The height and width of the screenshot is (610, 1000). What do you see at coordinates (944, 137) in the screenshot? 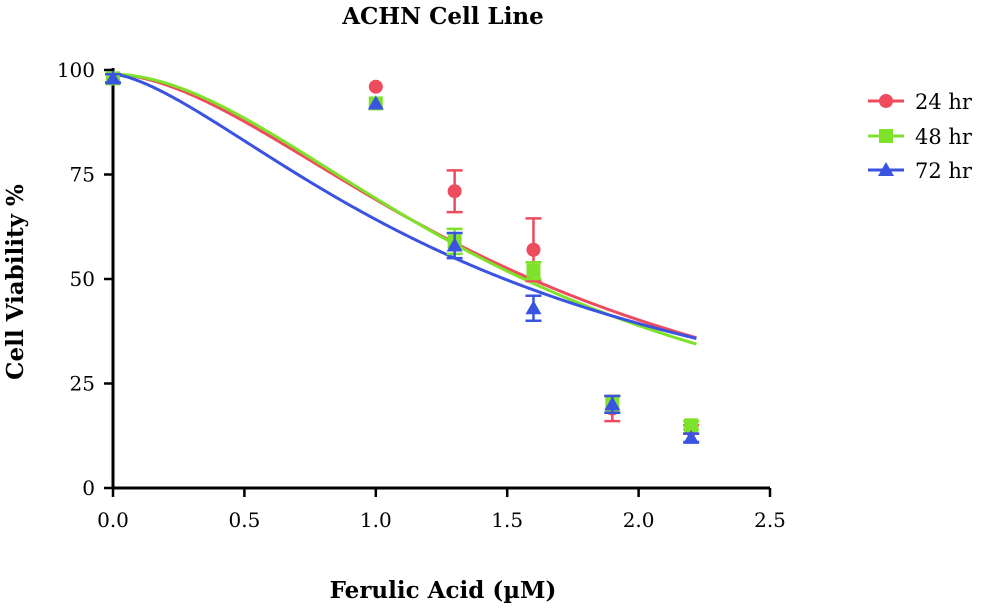
I see `legend-label: 48 hr` at bounding box center [944, 137].